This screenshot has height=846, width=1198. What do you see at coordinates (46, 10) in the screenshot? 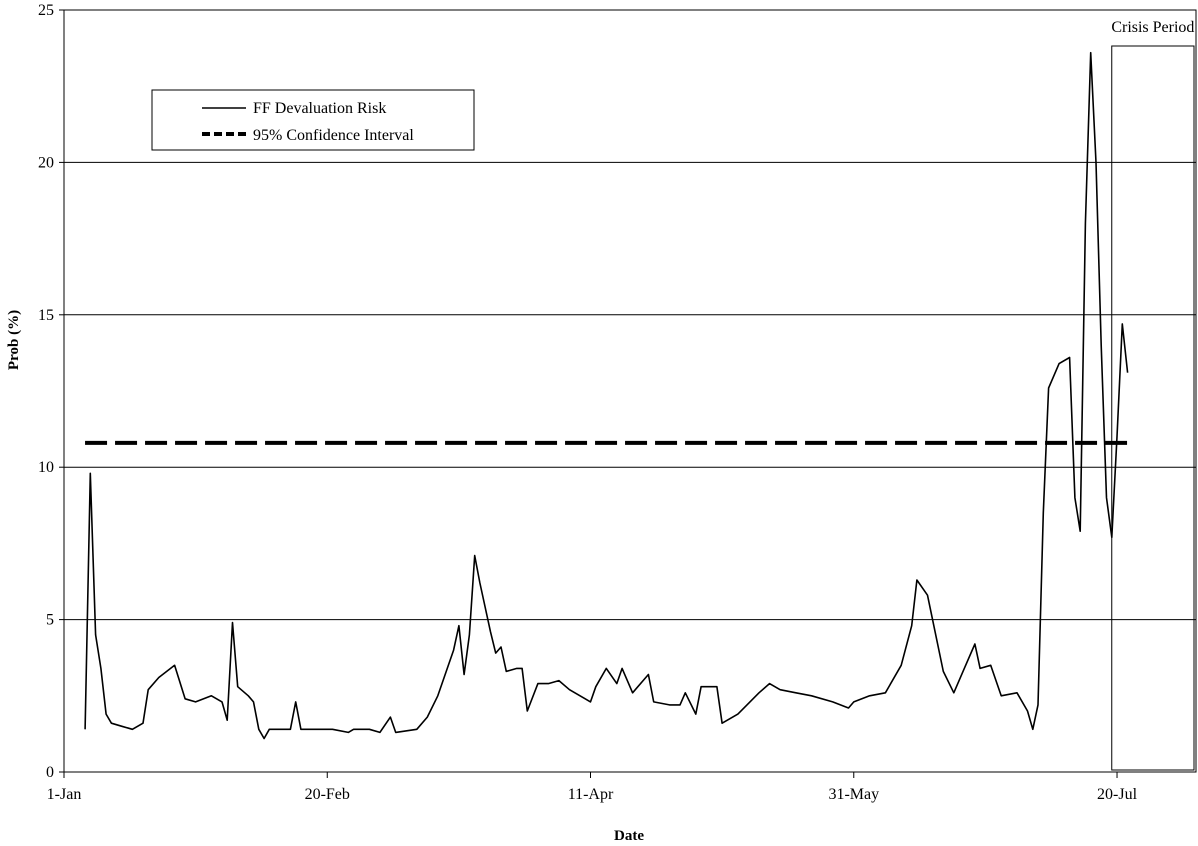
I see `y-tick-label-25: 25` at bounding box center [46, 10].